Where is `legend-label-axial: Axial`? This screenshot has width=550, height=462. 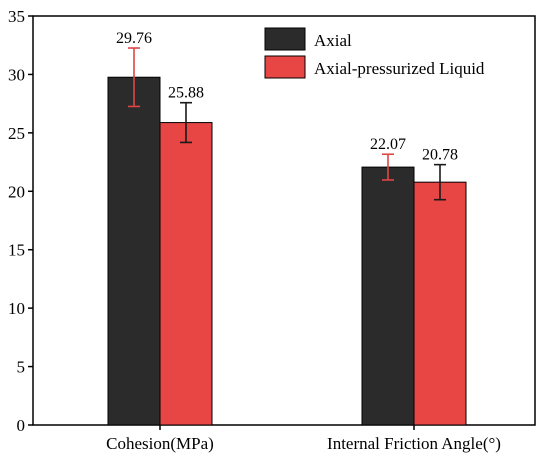 legend-label-axial: Axial is located at coordinates (333, 40).